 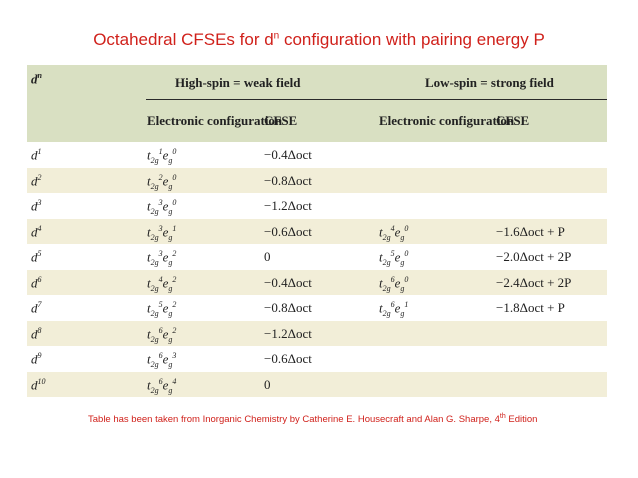 What do you see at coordinates (317, 206) in the screenshot?
I see `table-row: d3 t2g3eg0 −1.2Δoct` at bounding box center [317, 206].